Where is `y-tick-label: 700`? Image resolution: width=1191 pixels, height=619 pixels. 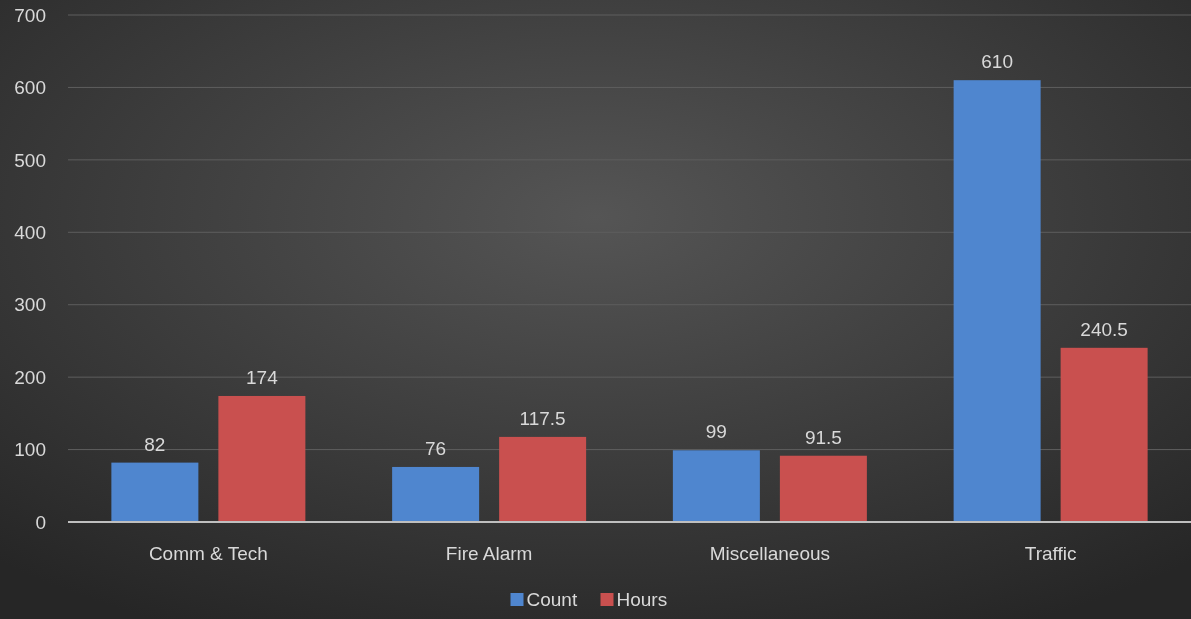
y-tick-label: 700 is located at coordinates (30, 15).